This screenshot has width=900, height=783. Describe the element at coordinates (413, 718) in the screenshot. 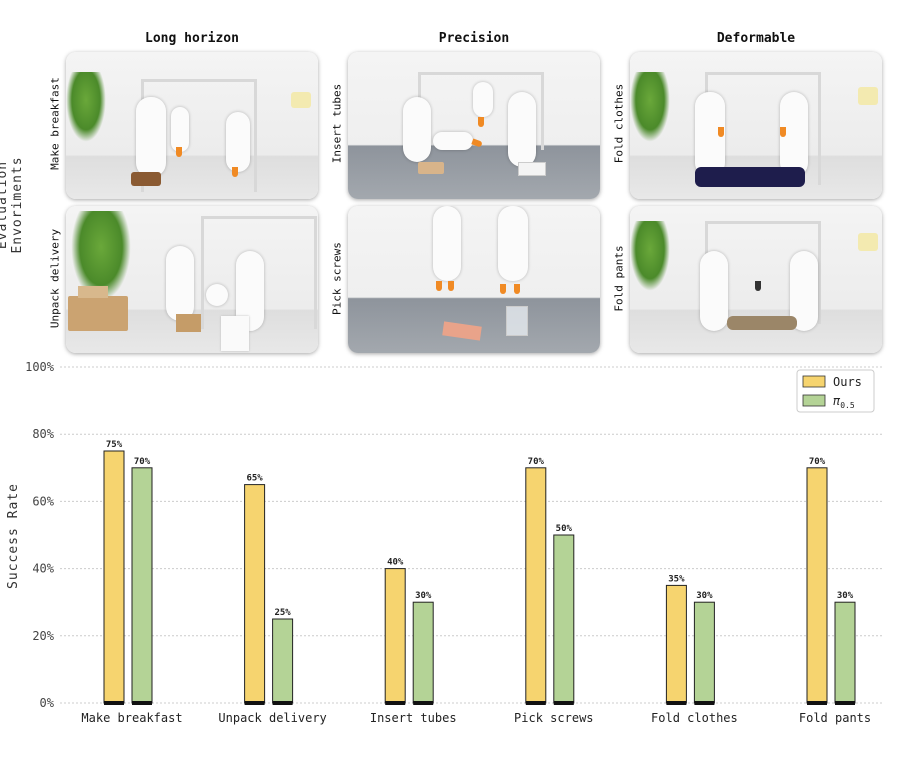

I see `x-tick-label: Insert tubes` at that location.